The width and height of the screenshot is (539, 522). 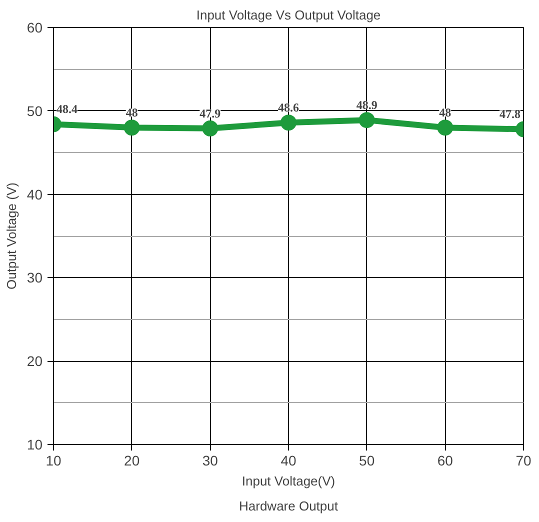 I want to click on x-tick-label: 10, so click(x=54, y=460).